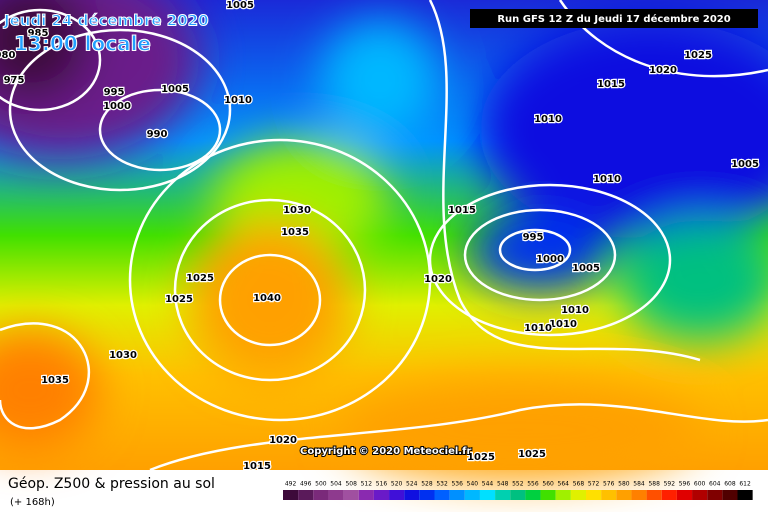 This screenshot has height=516, width=768. Describe the element at coordinates (685, 484) in the screenshot. I see `legend-level: 596` at that location.